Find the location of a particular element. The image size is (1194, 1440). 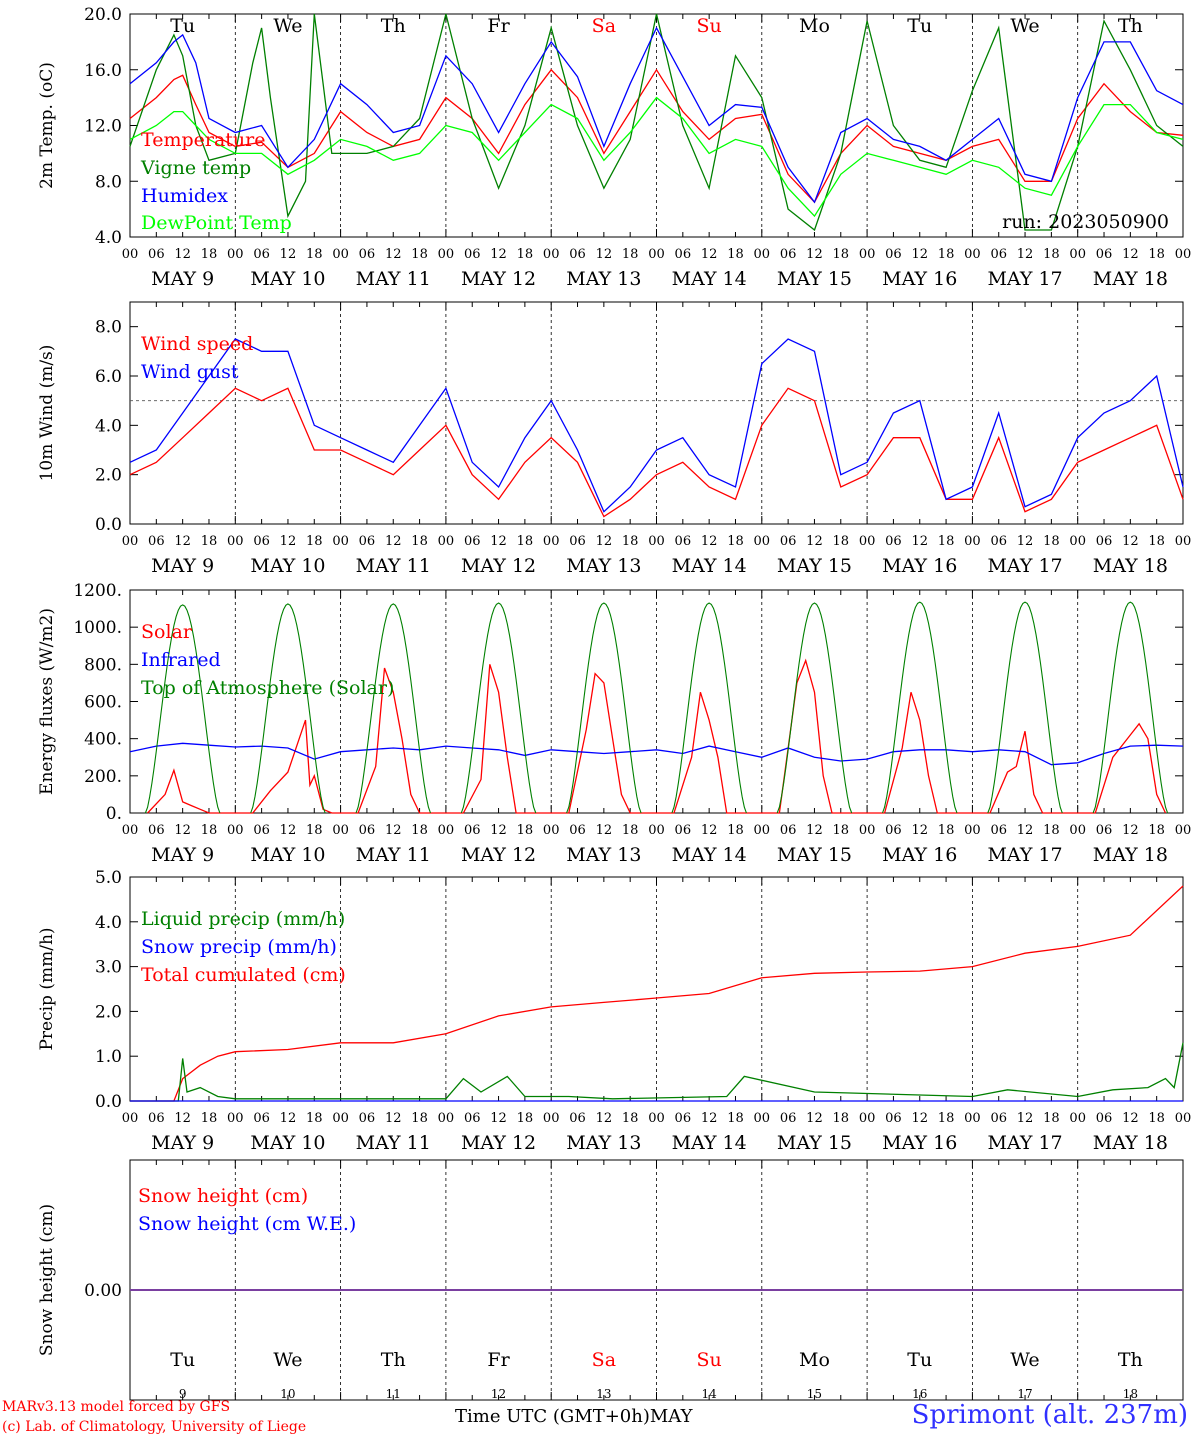

day-number-label: 15 is located at coordinates (814, 1394).